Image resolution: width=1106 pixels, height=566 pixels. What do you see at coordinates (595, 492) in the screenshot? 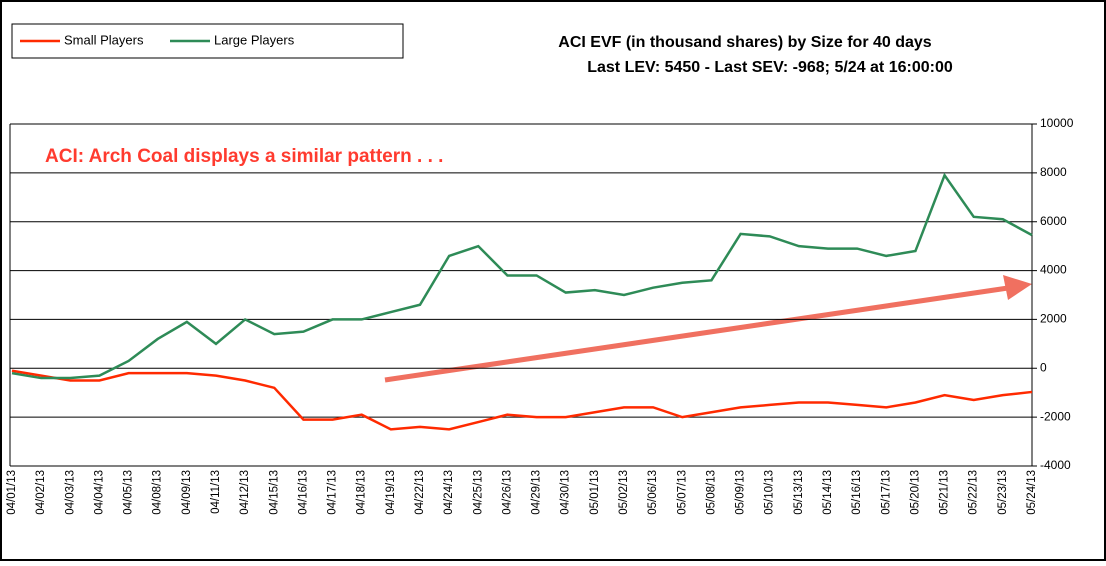
I see `x-tick-label: 05/01/13` at bounding box center [595, 492].